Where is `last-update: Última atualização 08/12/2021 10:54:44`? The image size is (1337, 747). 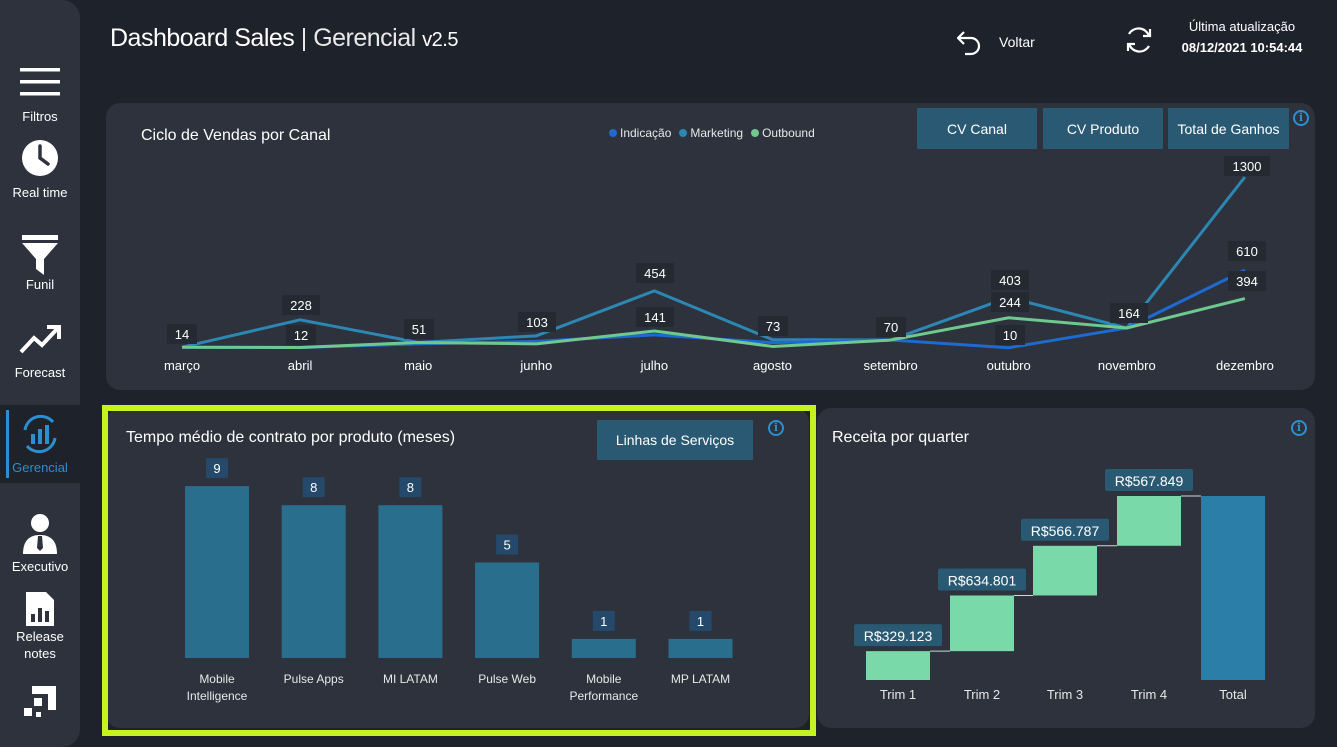 last-update: Última atualização 08/12/2021 10:54:44 is located at coordinates (1242, 37).